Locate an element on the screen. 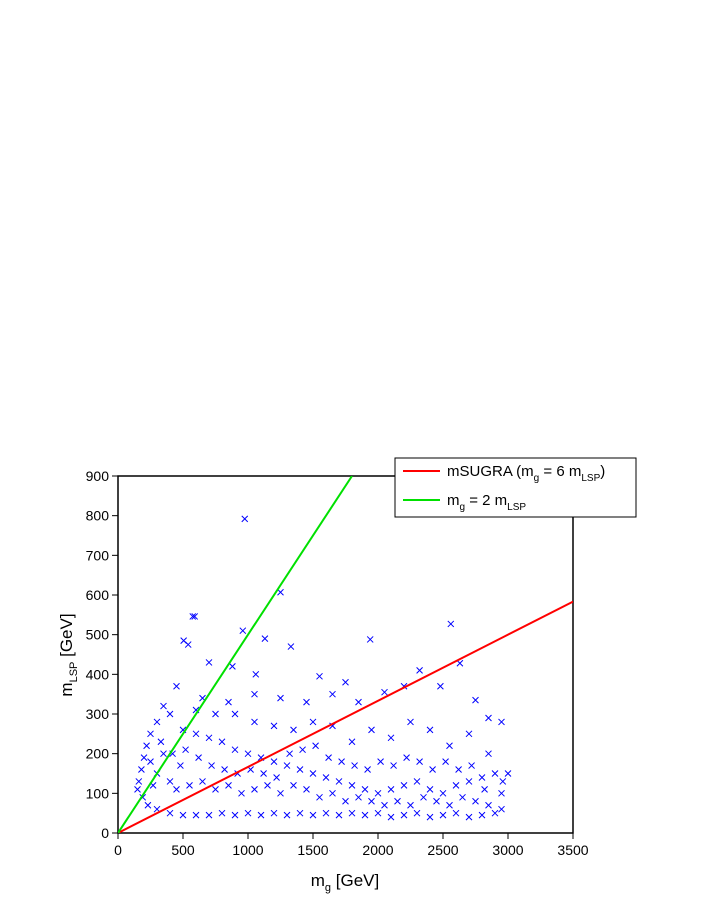  y-tick-label: 300 is located at coordinates (98, 714).